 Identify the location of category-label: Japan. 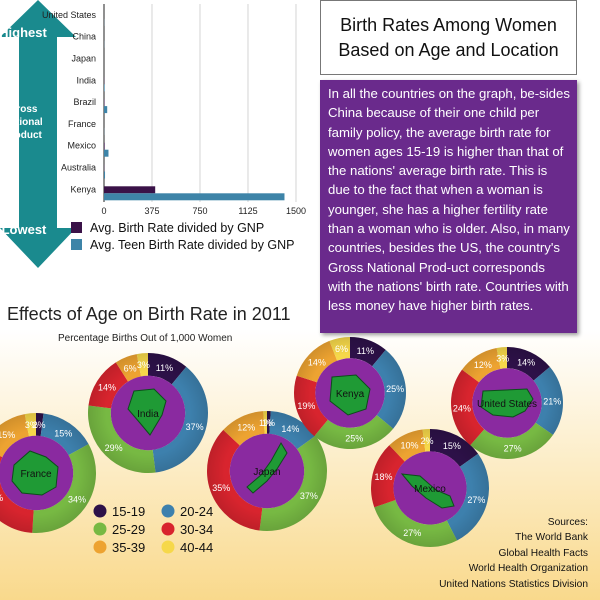
(83, 59).